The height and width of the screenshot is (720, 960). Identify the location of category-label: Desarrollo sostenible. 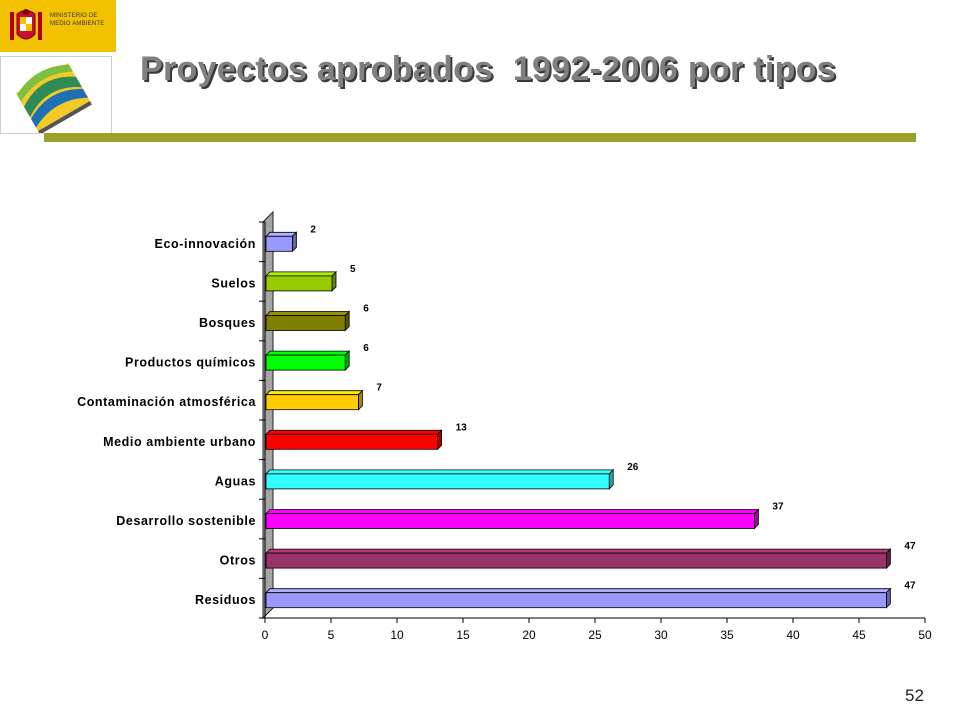
(186, 521).